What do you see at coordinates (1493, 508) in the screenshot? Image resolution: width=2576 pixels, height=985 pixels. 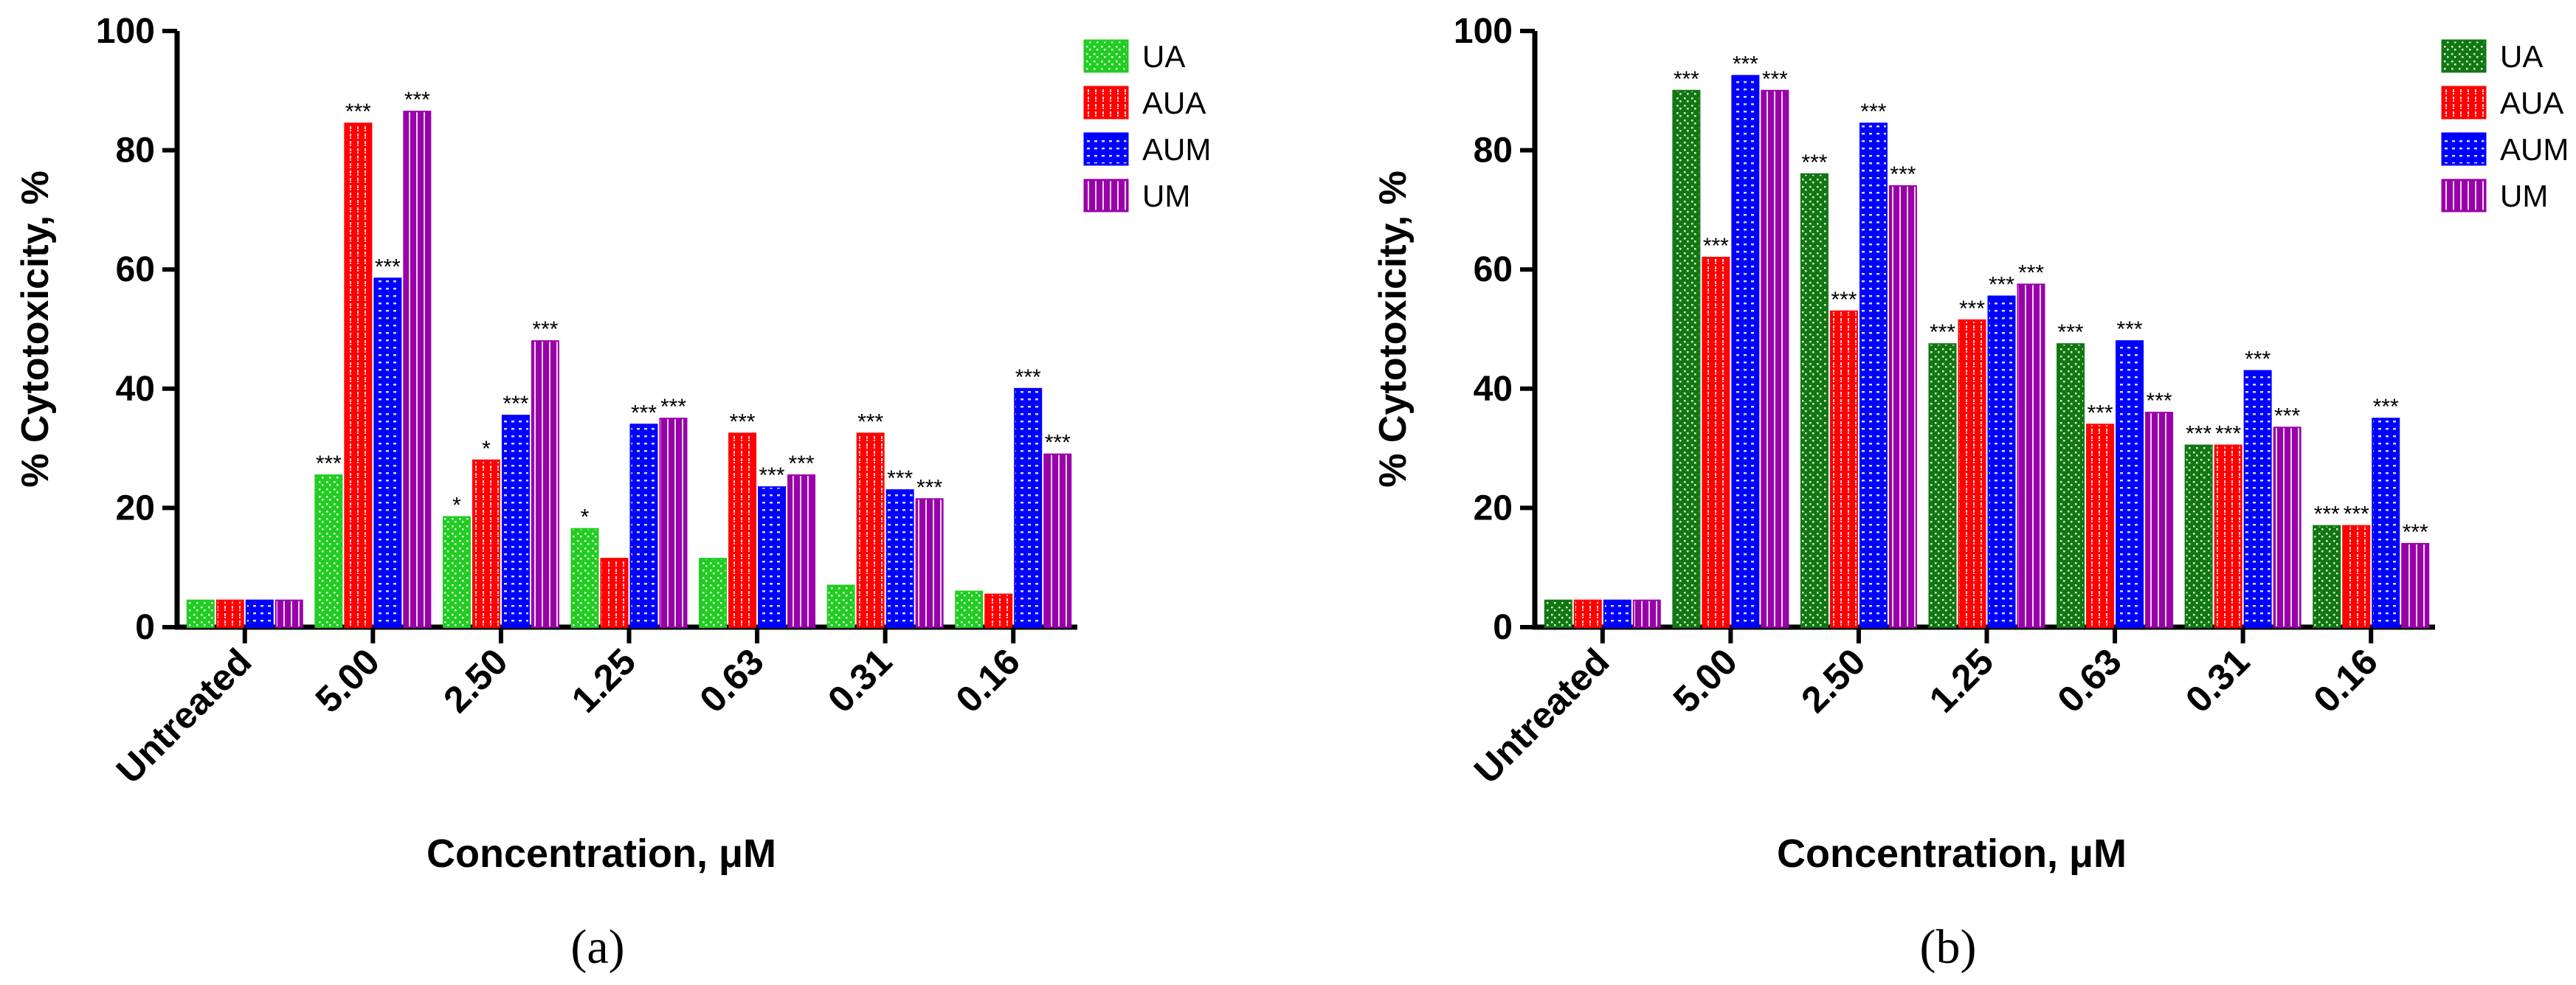 I see `y-tick-label: 20` at bounding box center [1493, 508].